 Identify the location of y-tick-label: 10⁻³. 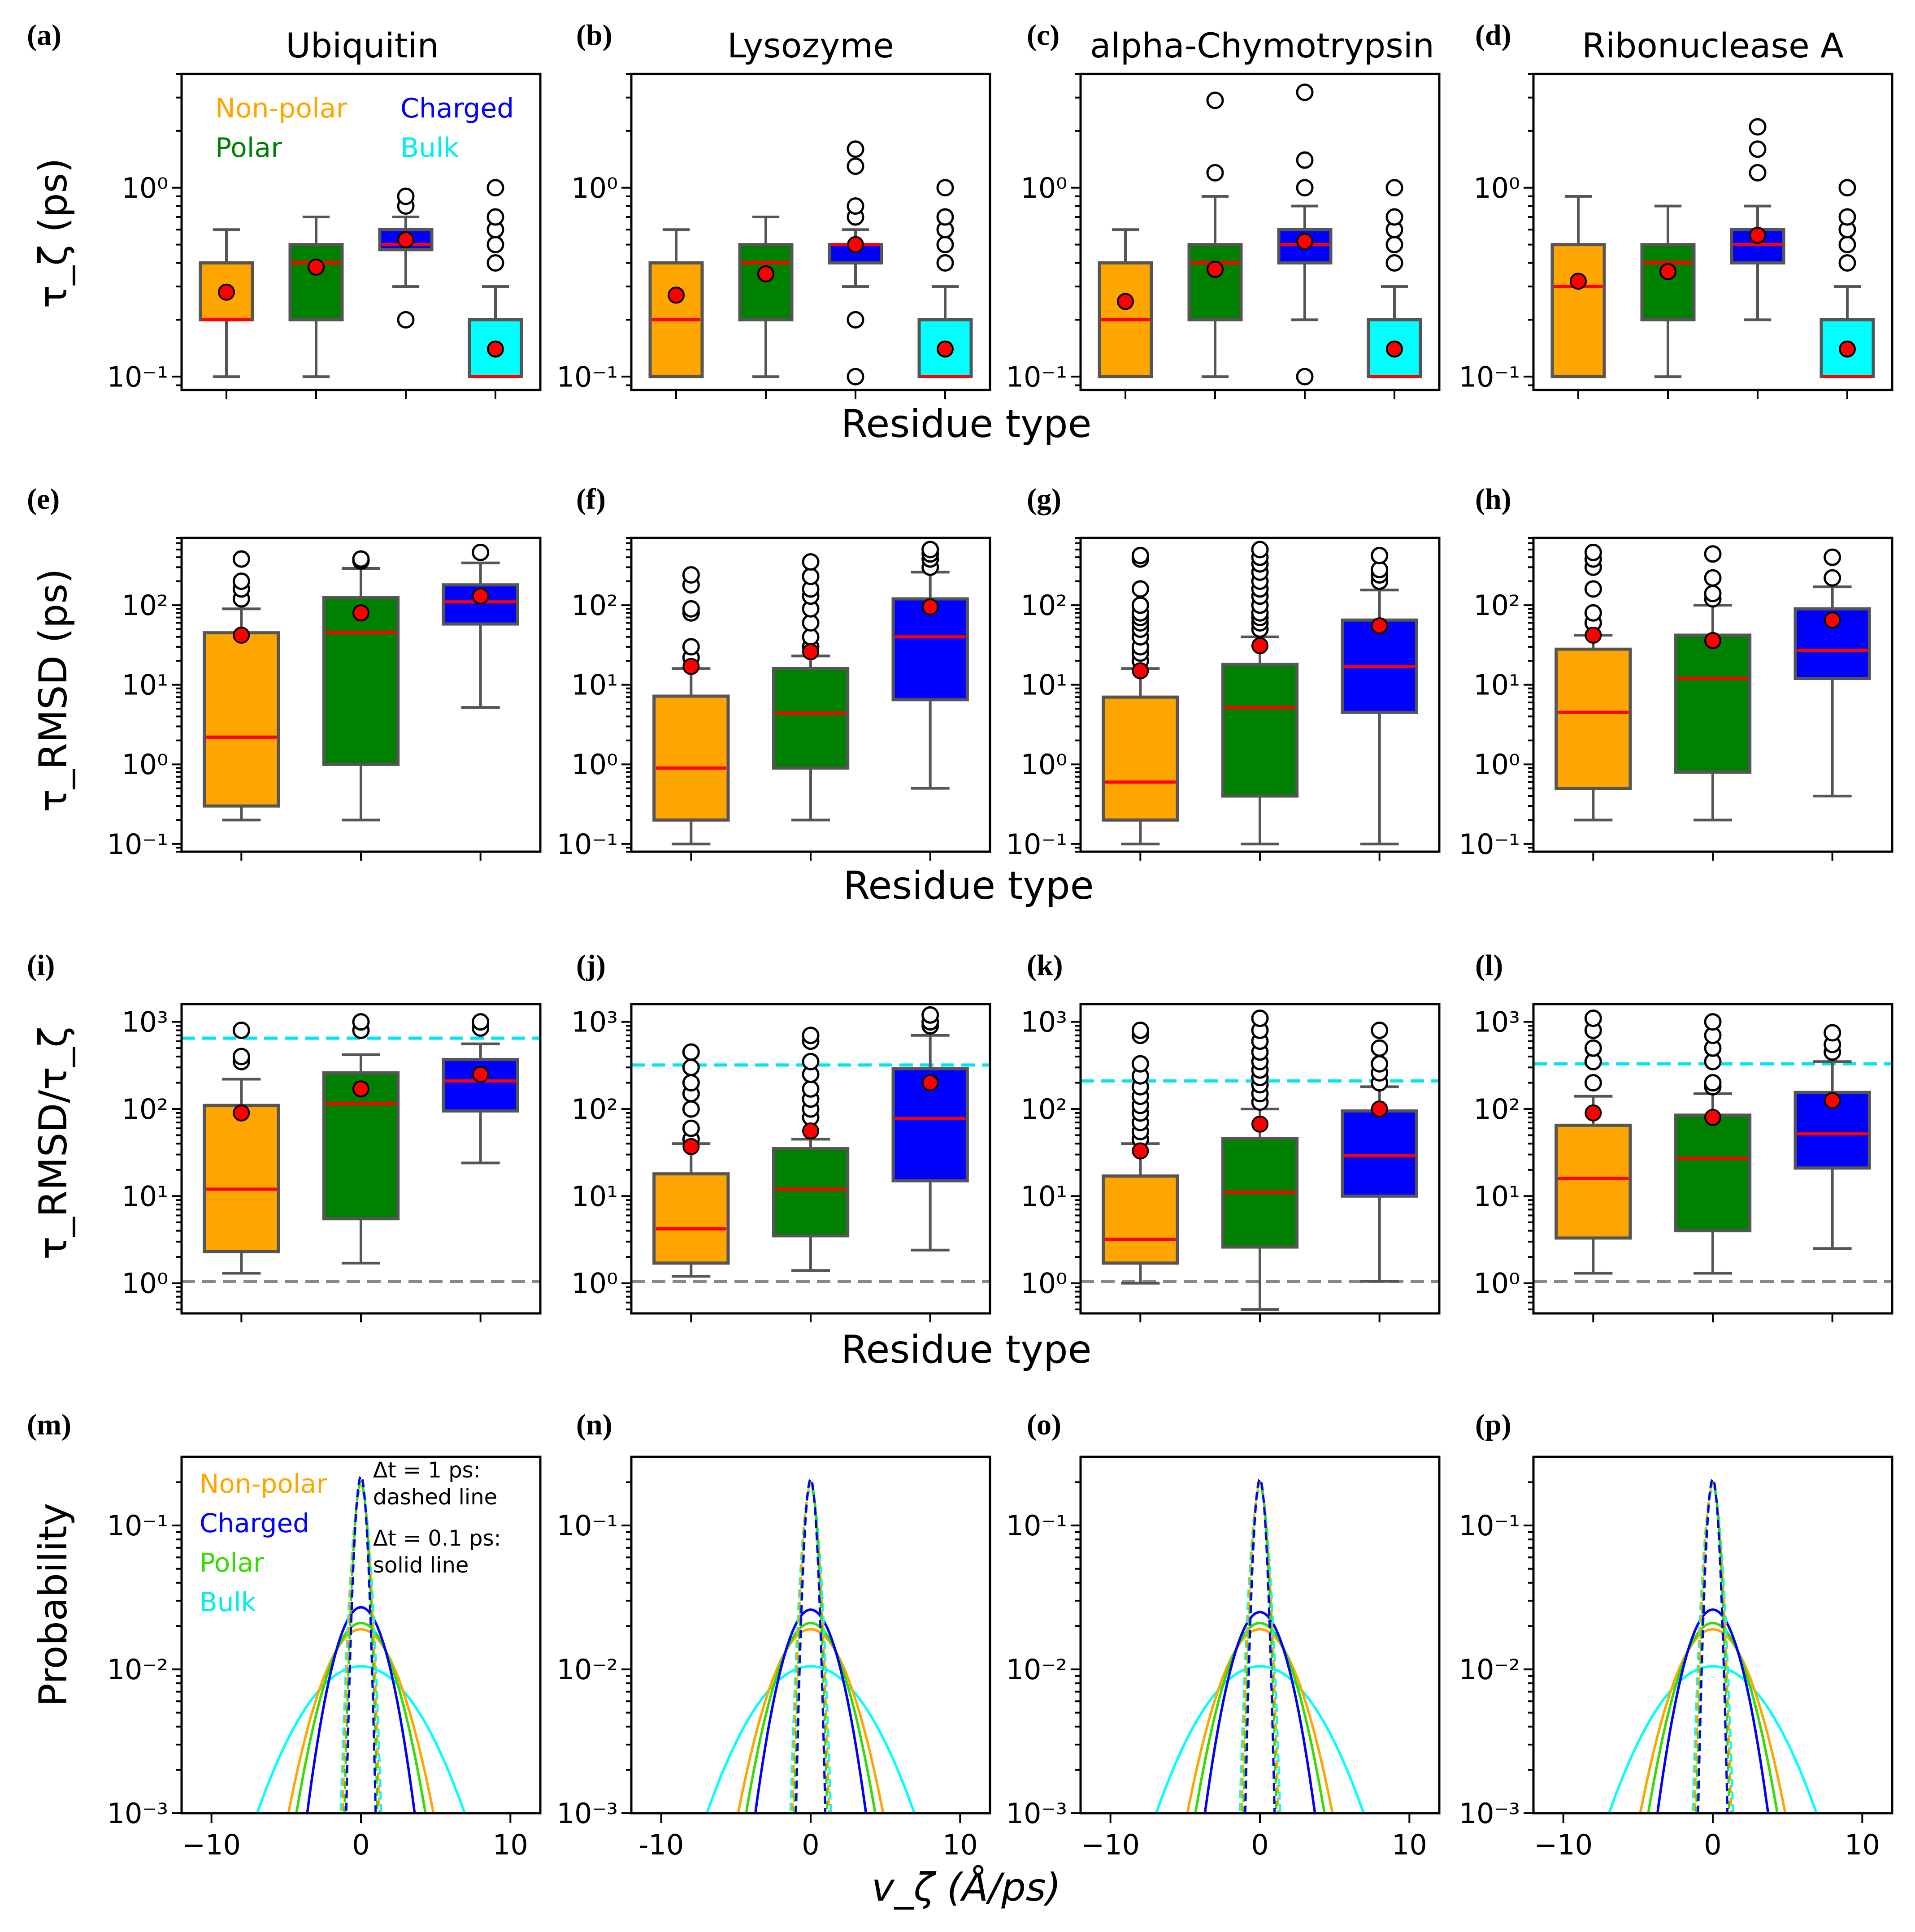
(587, 1813).